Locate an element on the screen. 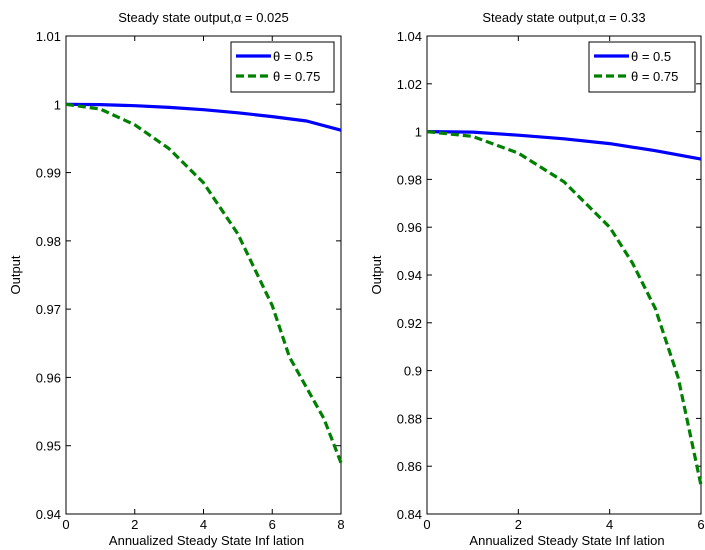 This screenshot has width=705, height=550. y-tick-label: 0.92 is located at coordinates (409, 323).